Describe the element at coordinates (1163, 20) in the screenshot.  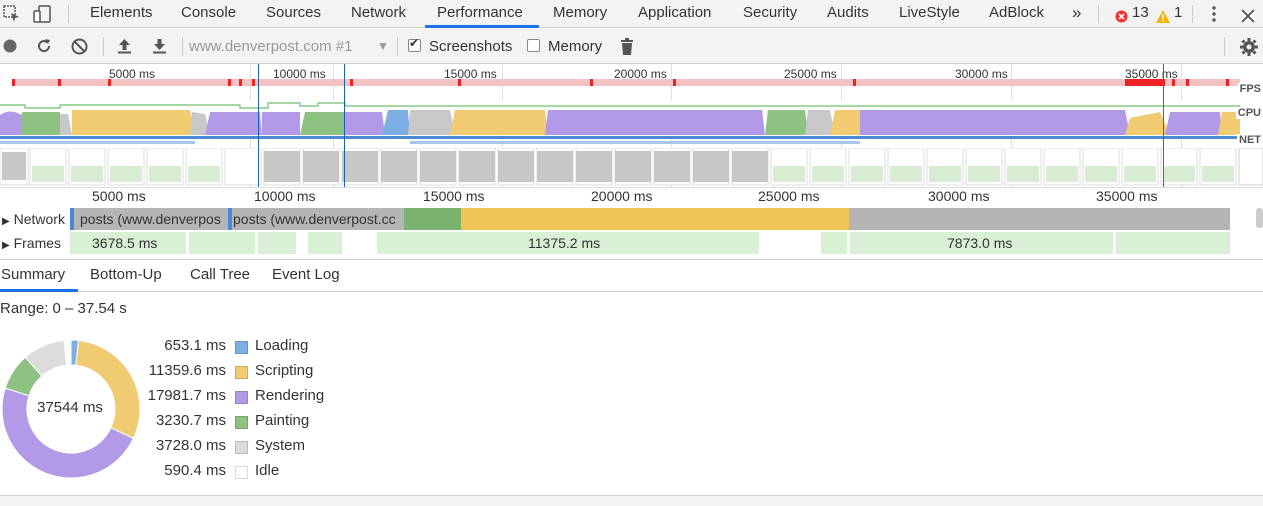
I see `warning-icon` at that location.